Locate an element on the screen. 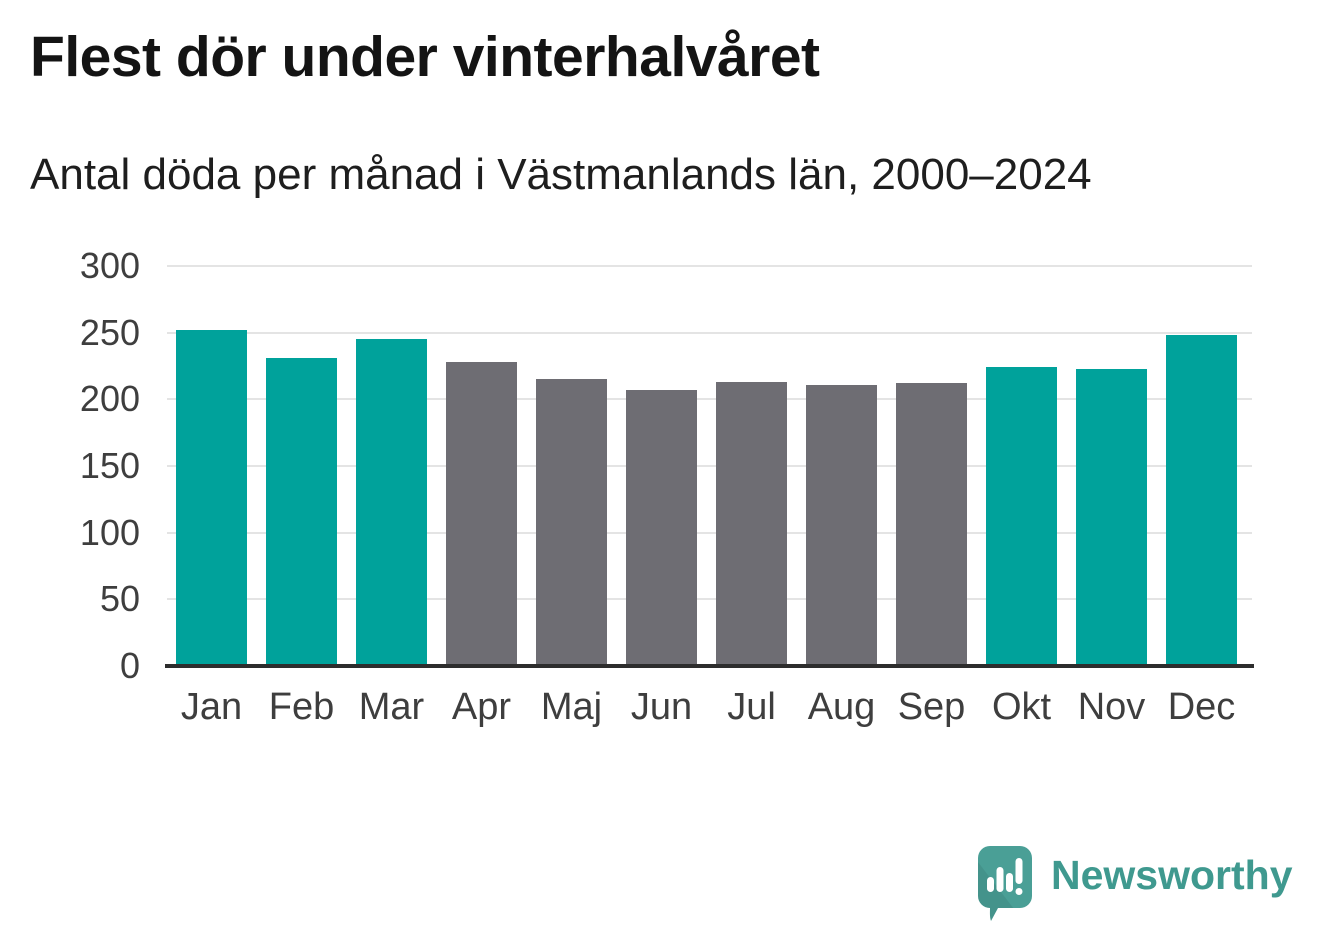 The height and width of the screenshot is (939, 1322). y-tick-label-0: 0 is located at coordinates (129, 665).